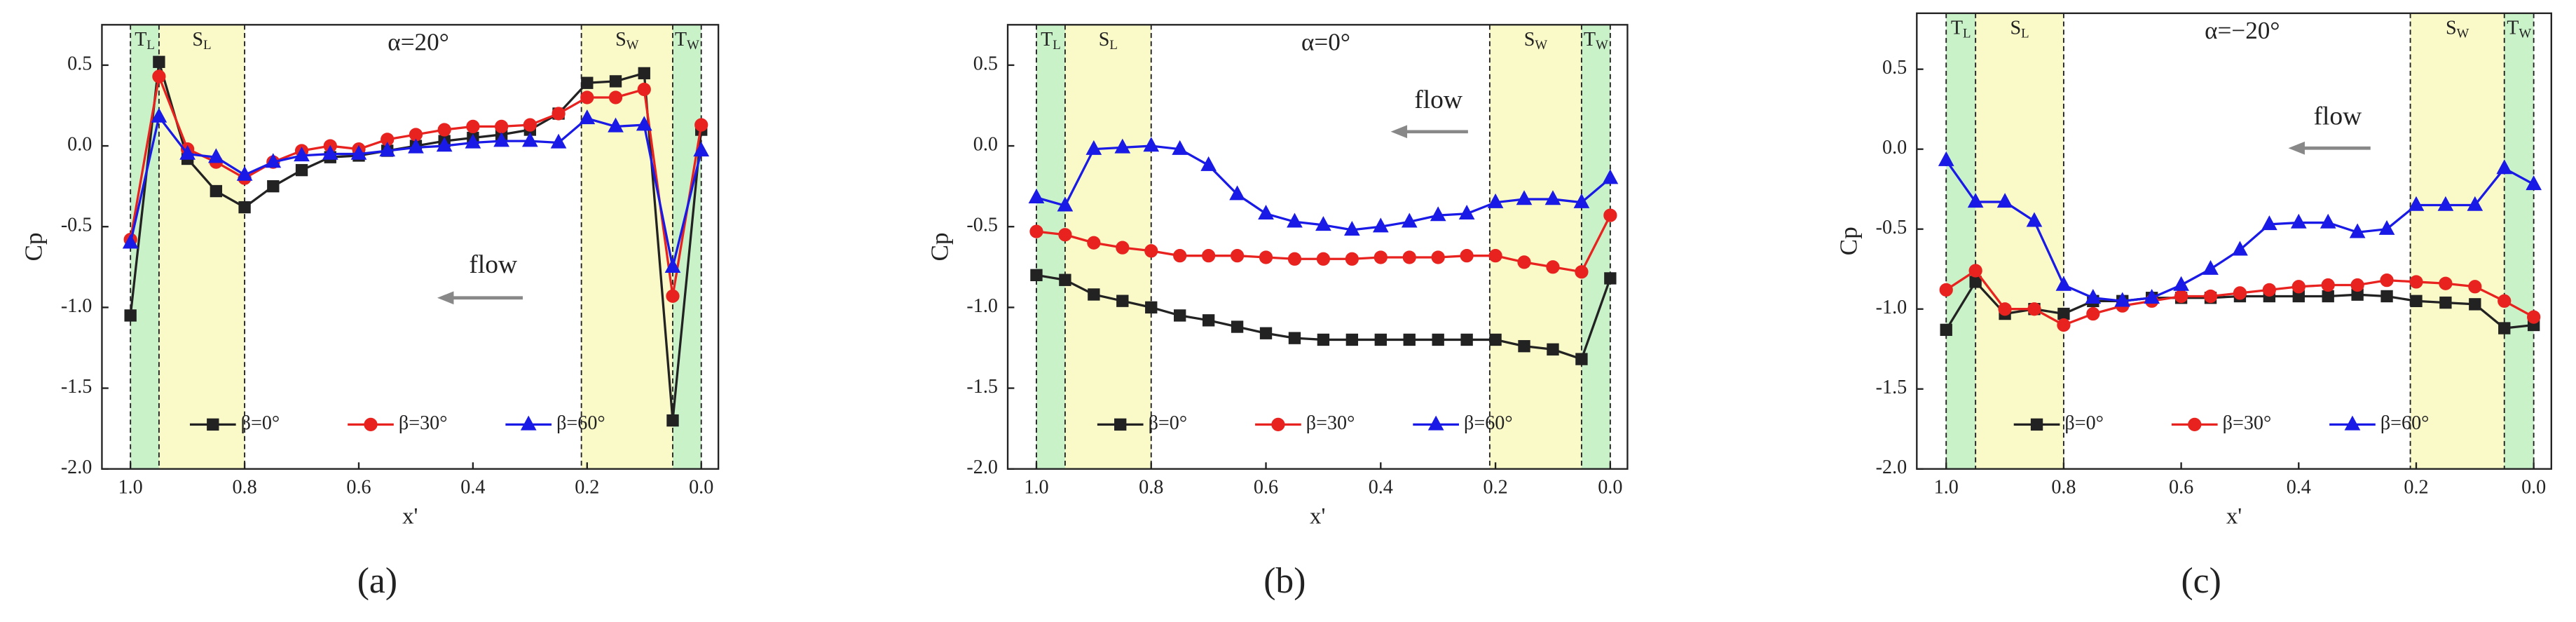 The height and width of the screenshot is (622, 2576). What do you see at coordinates (681, 39) in the screenshot?
I see `region-letter: T` at bounding box center [681, 39].